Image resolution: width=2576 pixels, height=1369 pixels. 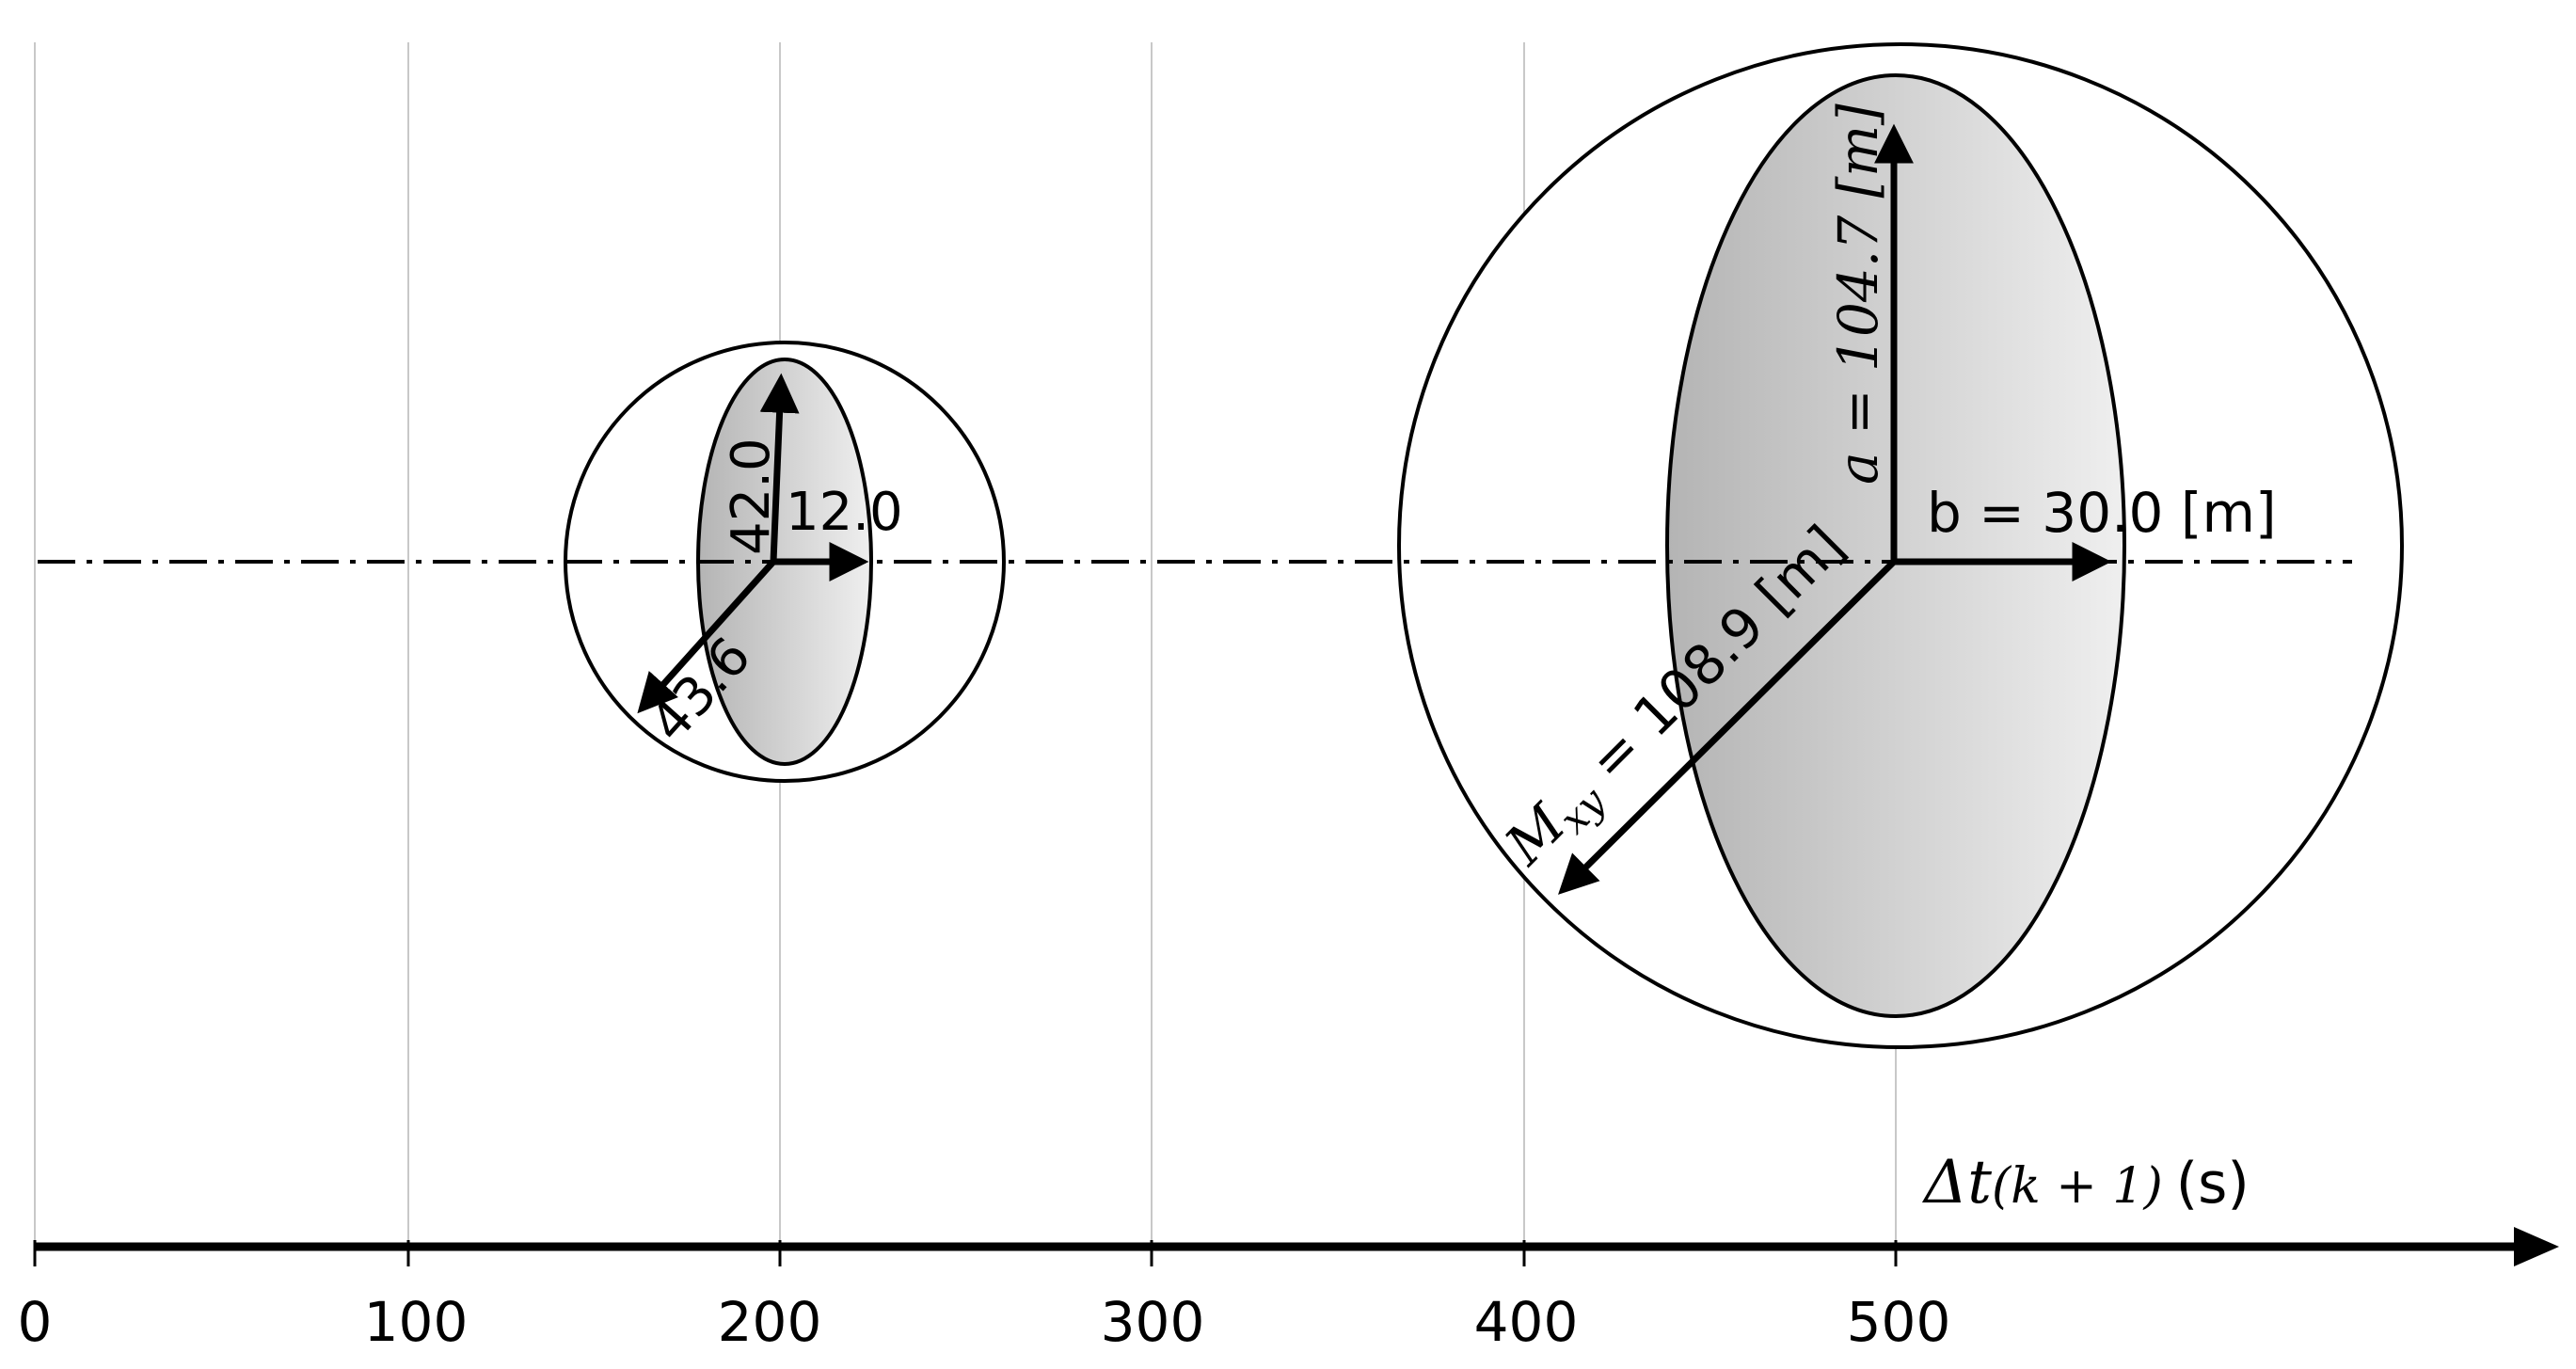 I want to click on time-axis-arrowhead, so click(x=2537, y=1246).